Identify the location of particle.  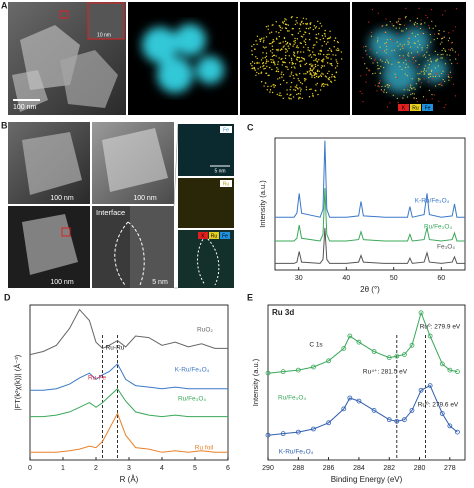
(89, 79).